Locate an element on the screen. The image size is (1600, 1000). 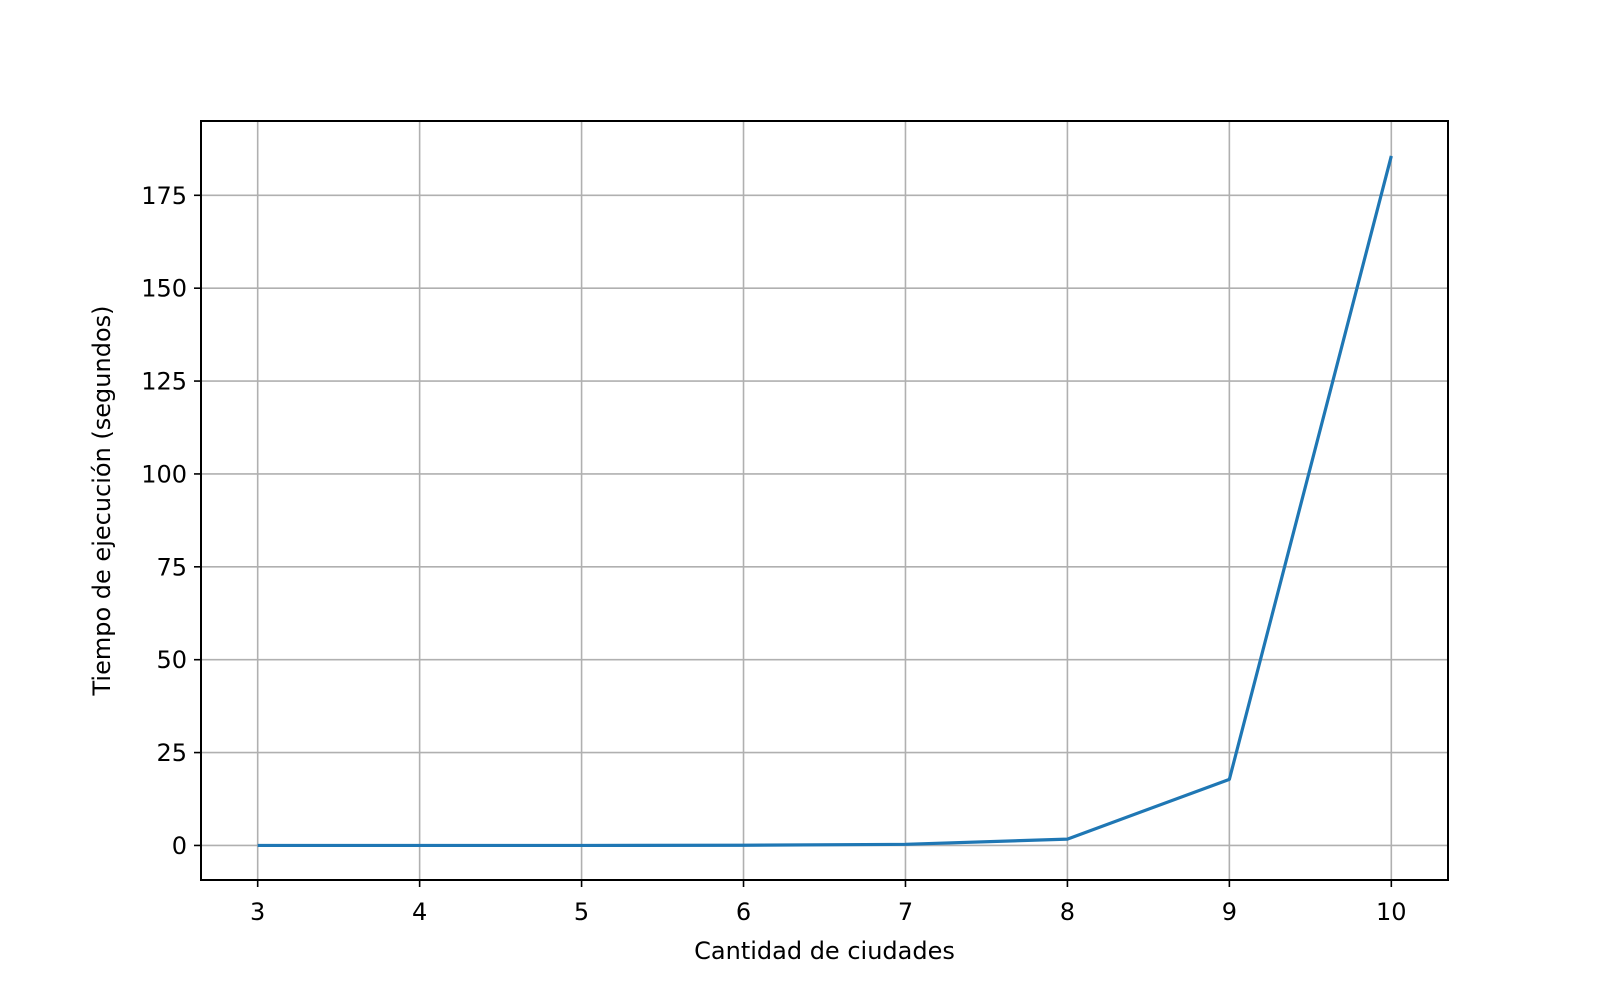
x-tick-label: 10 is located at coordinates (1391, 912).